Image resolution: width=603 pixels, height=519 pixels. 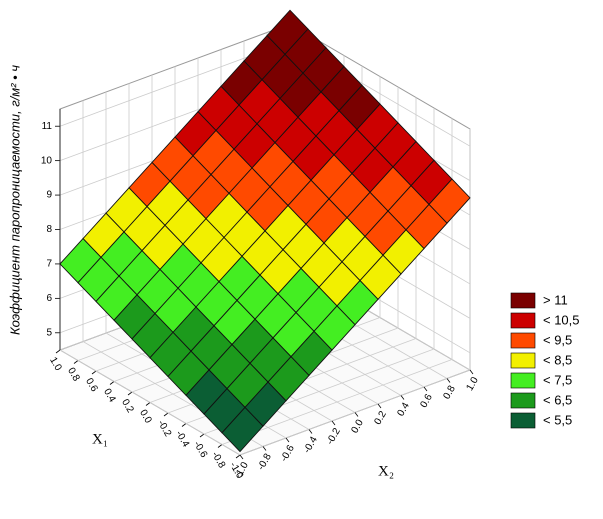 What do you see at coordinates (127, 406) in the screenshot?
I see `x-tick-label: 0.2` at bounding box center [127, 406].